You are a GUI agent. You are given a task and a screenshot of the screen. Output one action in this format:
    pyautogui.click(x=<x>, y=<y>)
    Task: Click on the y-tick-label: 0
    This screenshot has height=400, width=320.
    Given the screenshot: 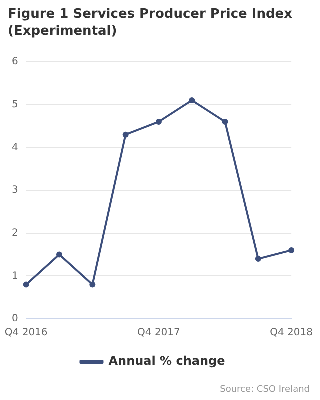 What is the action you would take?
    pyautogui.click(x=15, y=319)
    